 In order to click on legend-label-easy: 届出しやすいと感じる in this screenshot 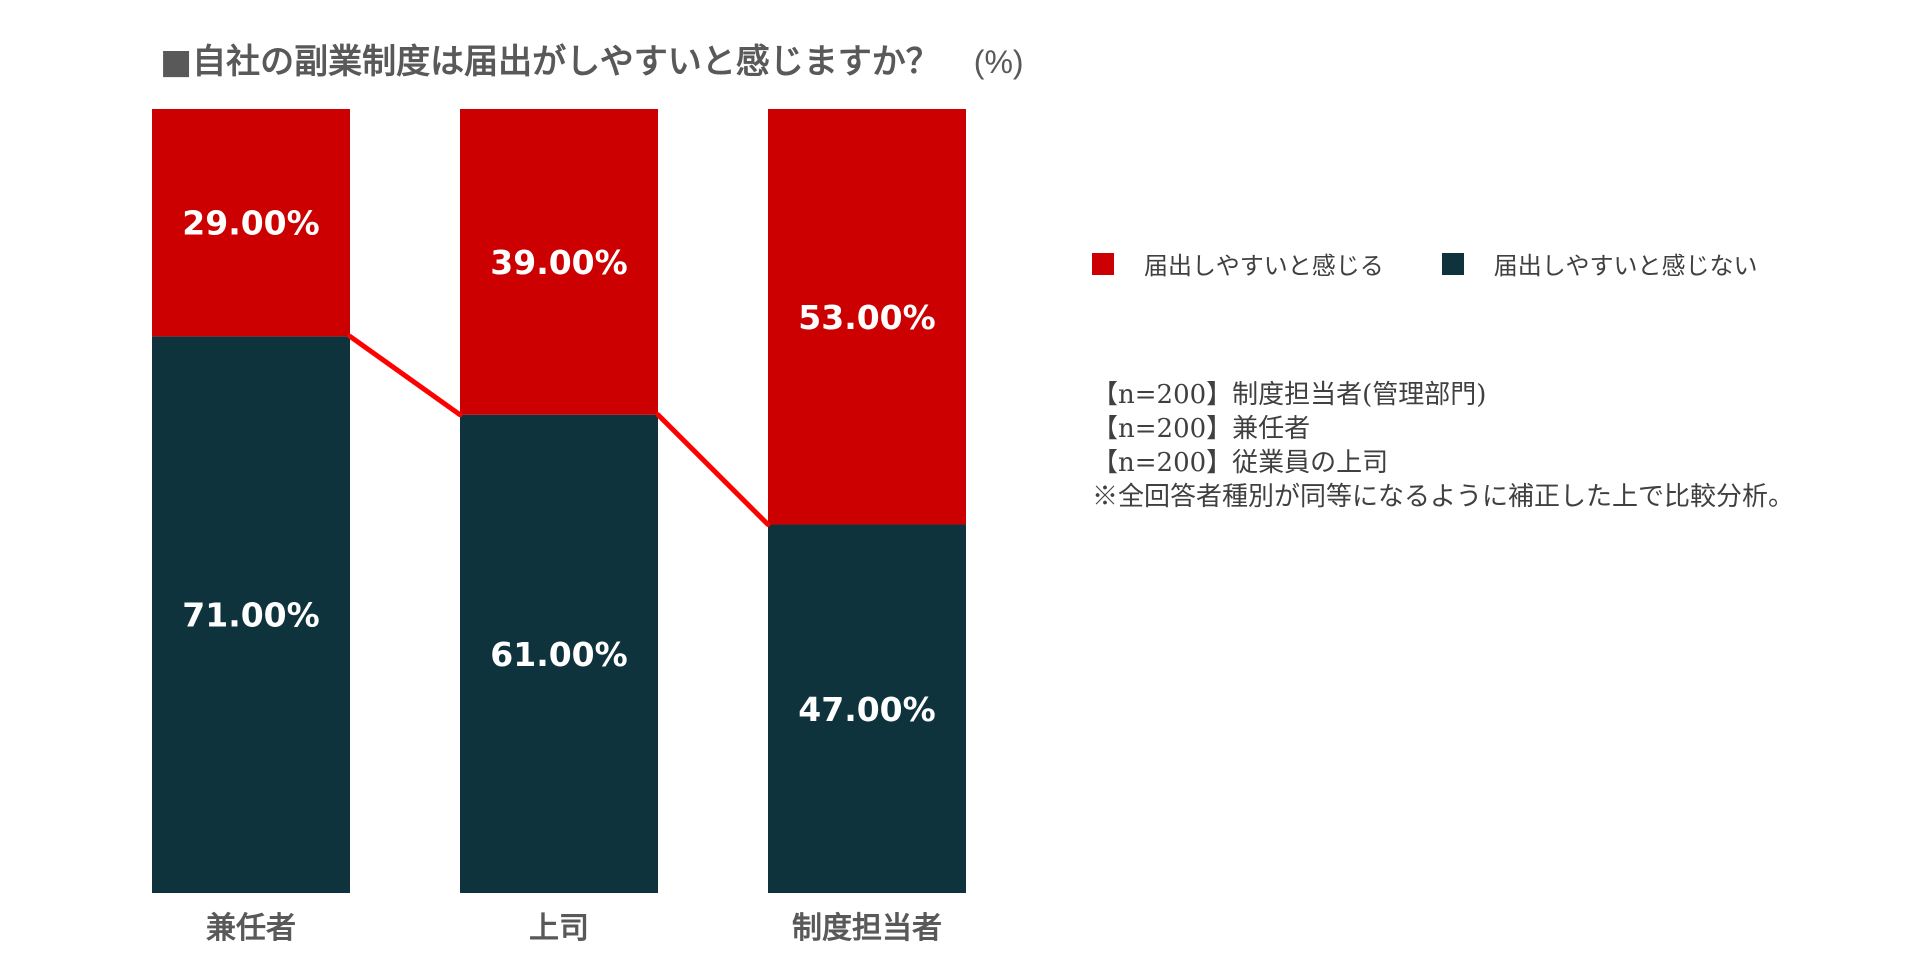, I will do `click(1264, 266)`.